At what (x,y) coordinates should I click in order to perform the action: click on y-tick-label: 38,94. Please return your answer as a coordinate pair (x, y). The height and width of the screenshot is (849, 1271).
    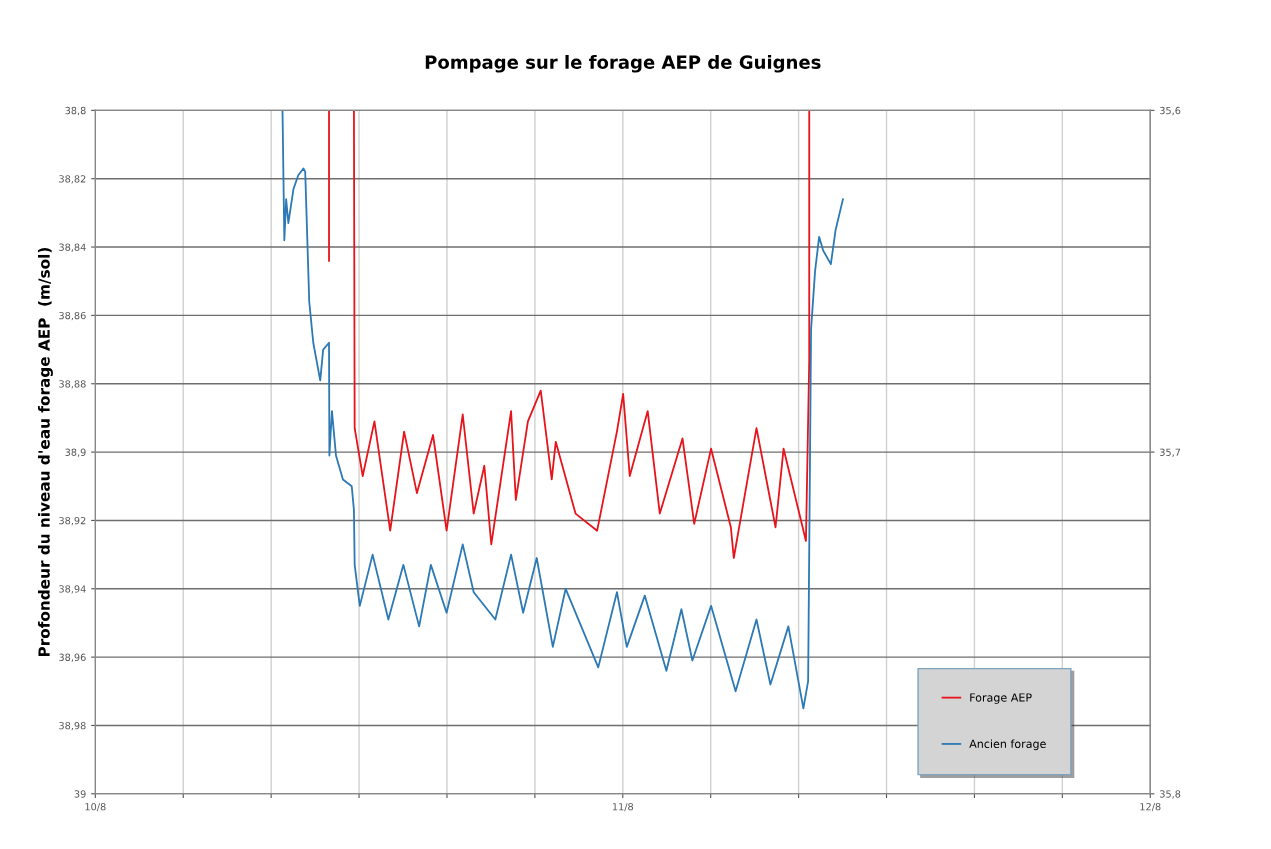
    Looking at the image, I should click on (72, 589).